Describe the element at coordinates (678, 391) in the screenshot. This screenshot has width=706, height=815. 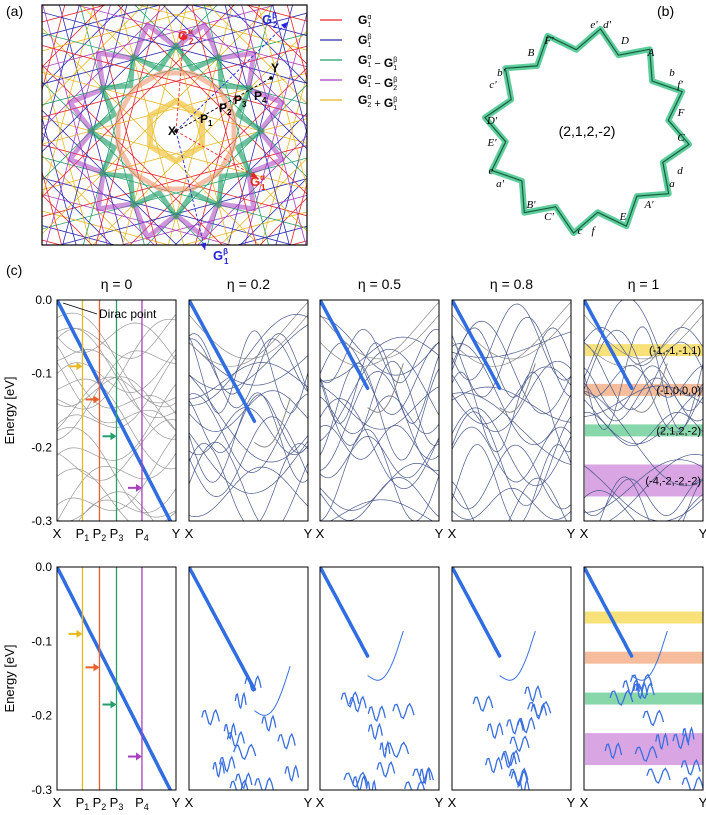
I see `gap-label: (-1,0,0,0)` at that location.